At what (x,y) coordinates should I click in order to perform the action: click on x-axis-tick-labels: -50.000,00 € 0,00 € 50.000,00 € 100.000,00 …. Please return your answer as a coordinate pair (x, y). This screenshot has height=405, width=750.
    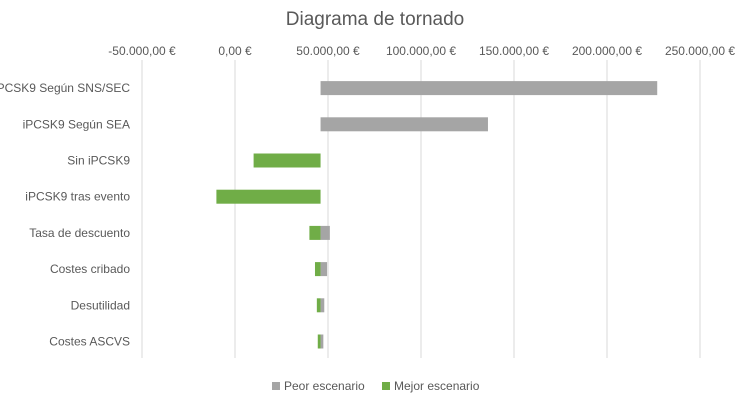
    Looking at the image, I should click on (421, 51).